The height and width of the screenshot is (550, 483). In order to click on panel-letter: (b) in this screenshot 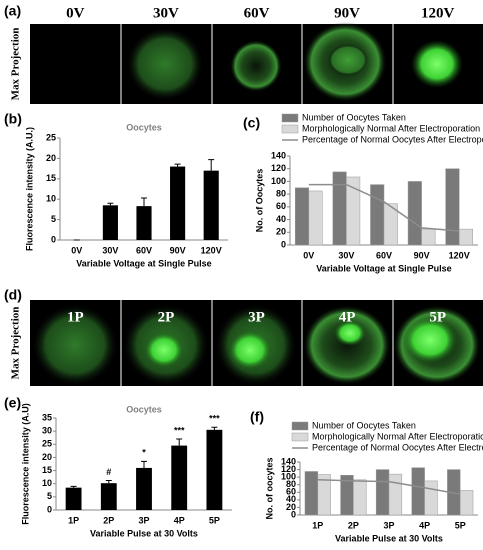, I will do `click(13, 119)`.